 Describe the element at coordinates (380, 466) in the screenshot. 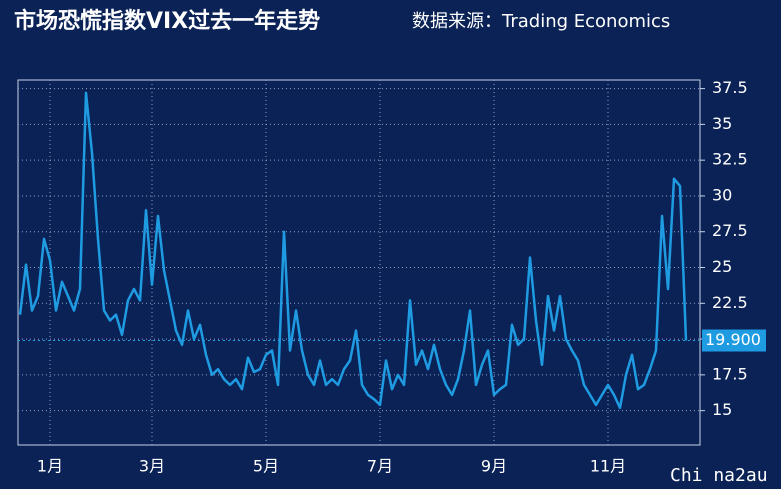

I see `x-tick-label: 7月` at that location.